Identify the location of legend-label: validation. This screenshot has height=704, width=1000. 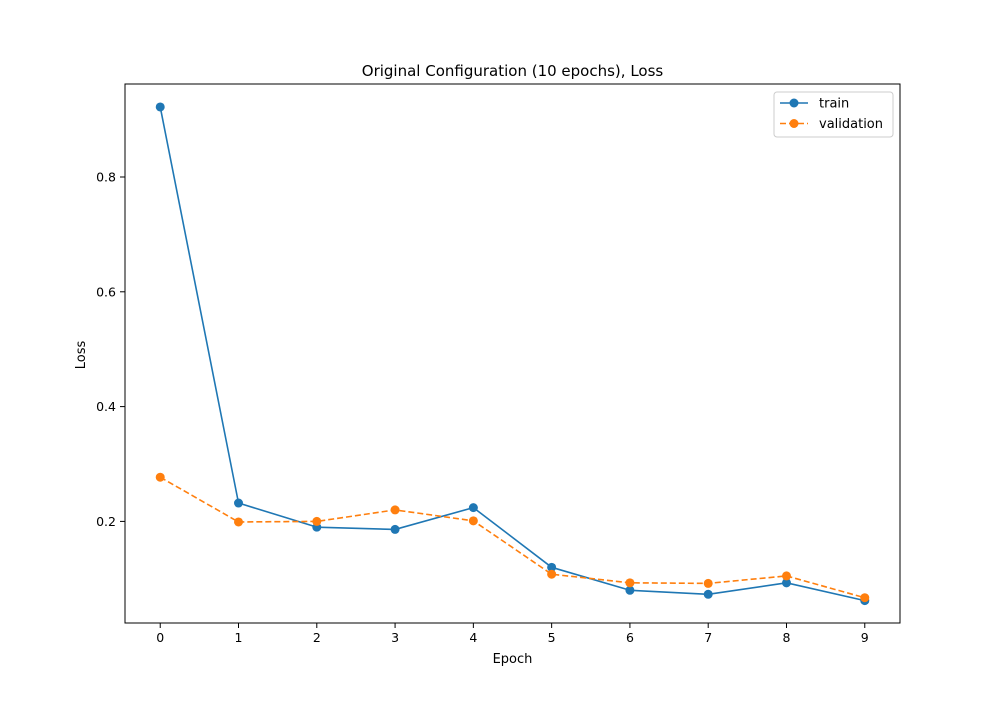
(851, 124).